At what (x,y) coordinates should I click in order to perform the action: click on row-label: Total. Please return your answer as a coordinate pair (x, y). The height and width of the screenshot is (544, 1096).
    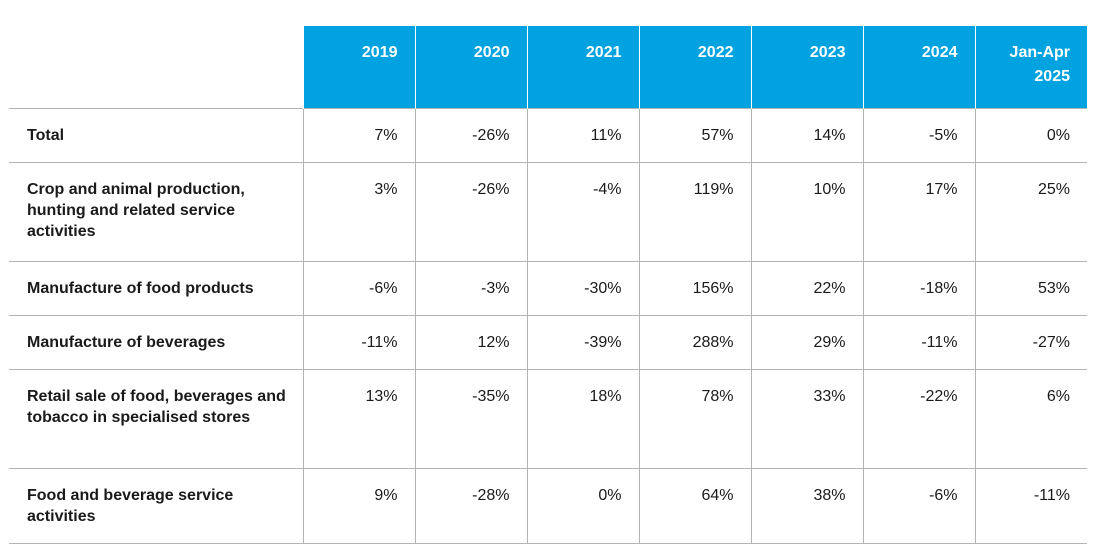
    Looking at the image, I should click on (156, 135).